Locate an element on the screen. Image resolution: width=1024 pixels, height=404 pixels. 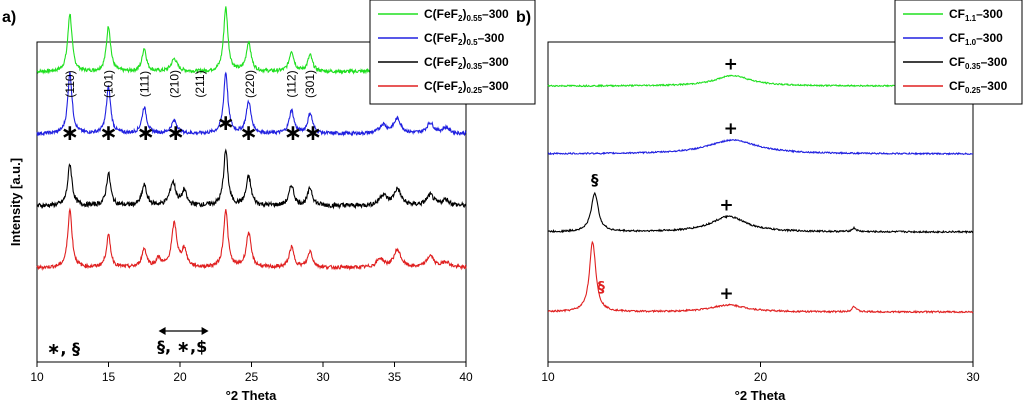
panel-a-label: a) is located at coordinates (9, 17).